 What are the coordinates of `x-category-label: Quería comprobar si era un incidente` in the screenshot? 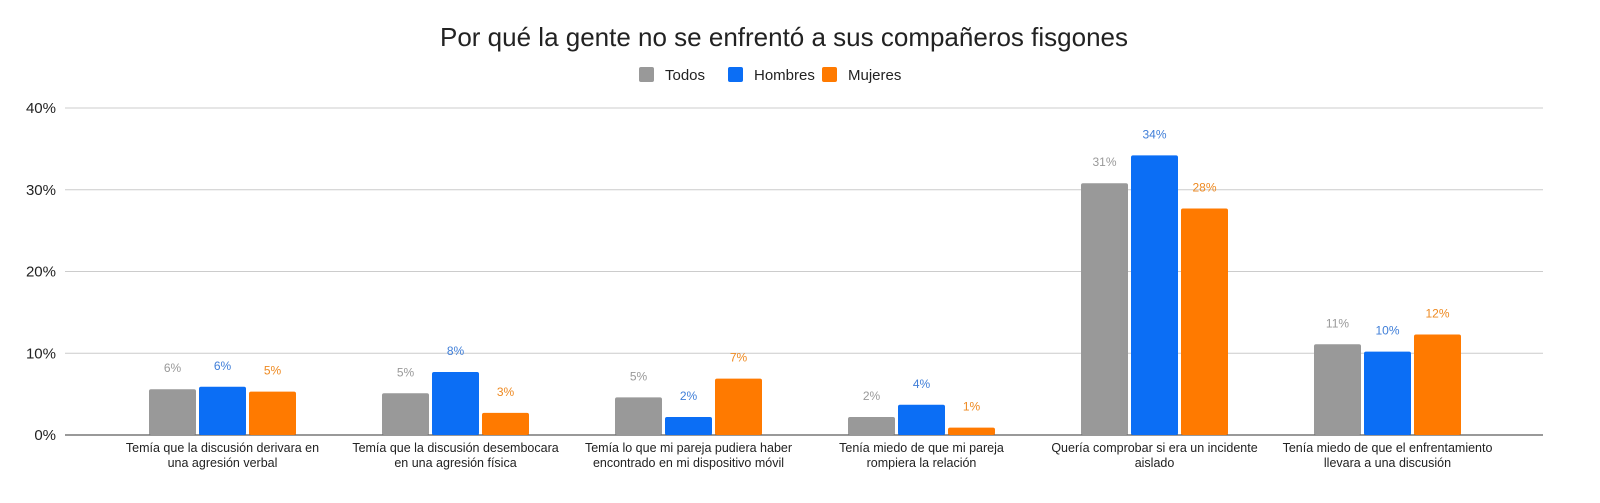 It's located at (1154, 448).